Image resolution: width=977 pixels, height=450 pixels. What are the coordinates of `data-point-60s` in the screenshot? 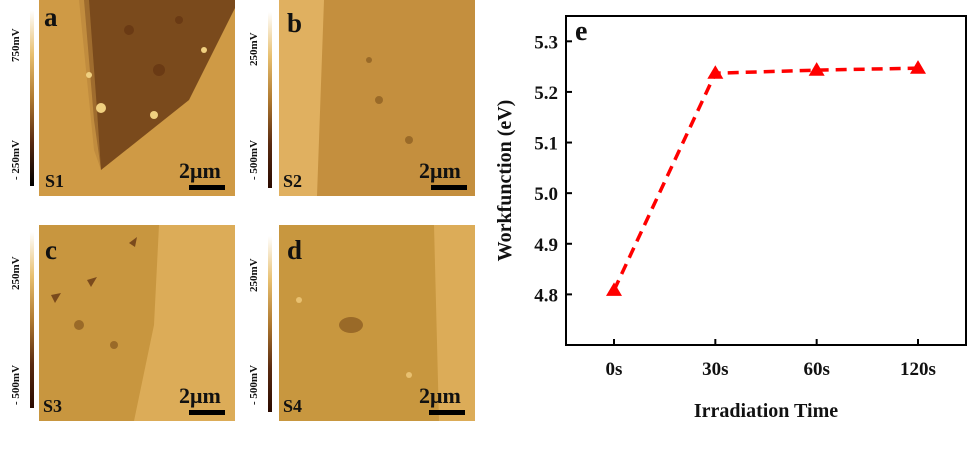 It's located at (816, 69).